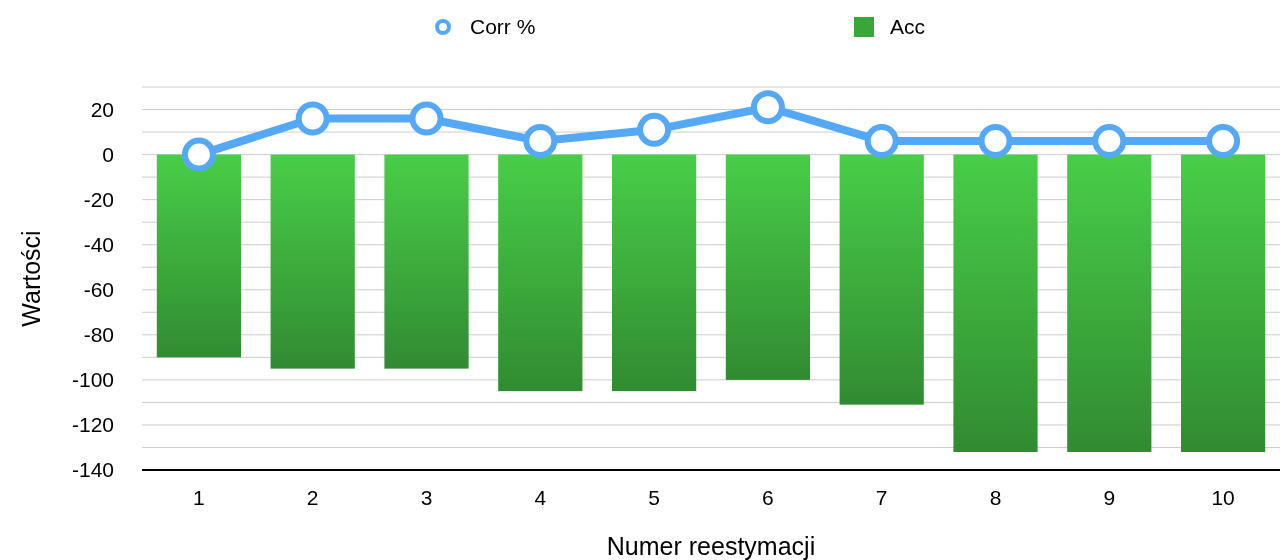 The height and width of the screenshot is (560, 1285). Describe the element at coordinates (92, 470) in the screenshot. I see `y-tick-label: -140` at that location.